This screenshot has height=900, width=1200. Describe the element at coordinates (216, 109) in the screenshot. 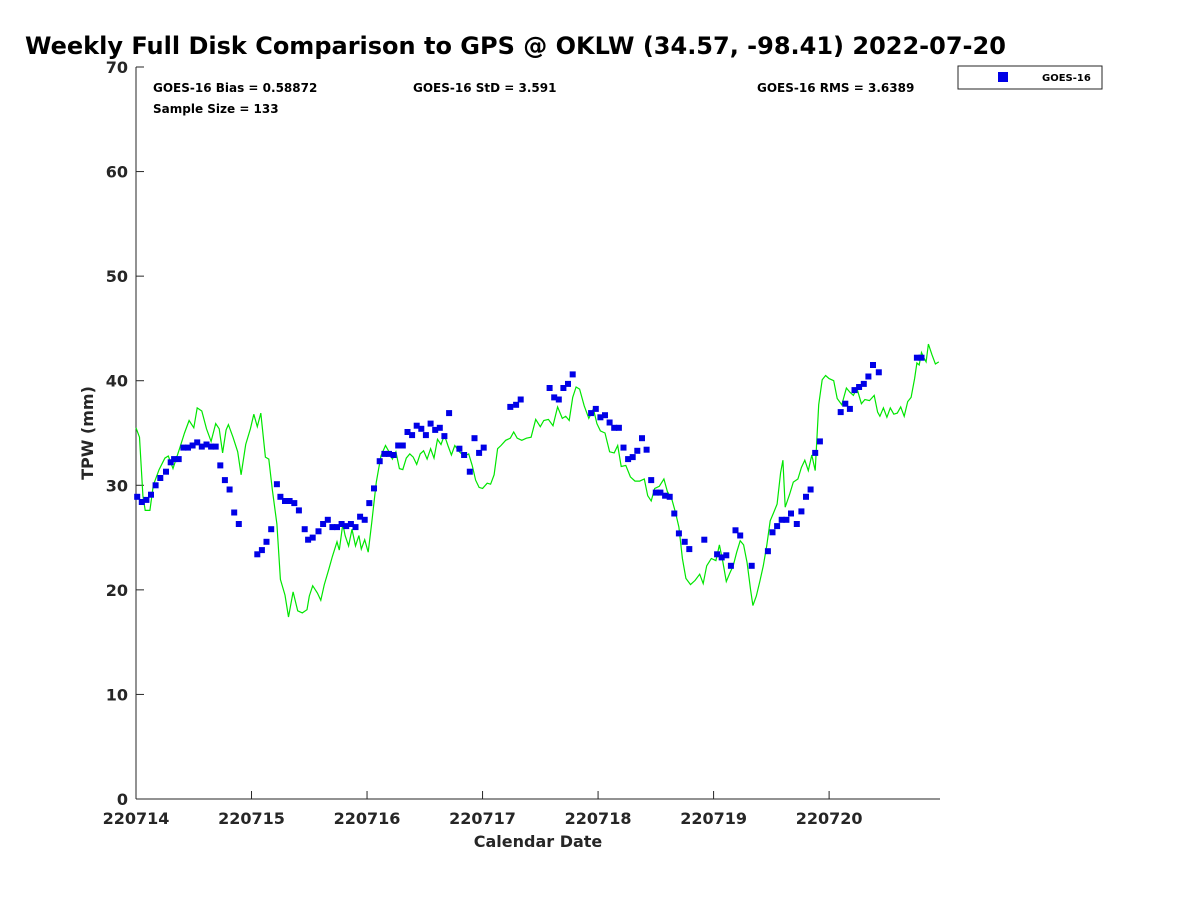

I see `stat-sample-size: Sample Size = 133` at that location.